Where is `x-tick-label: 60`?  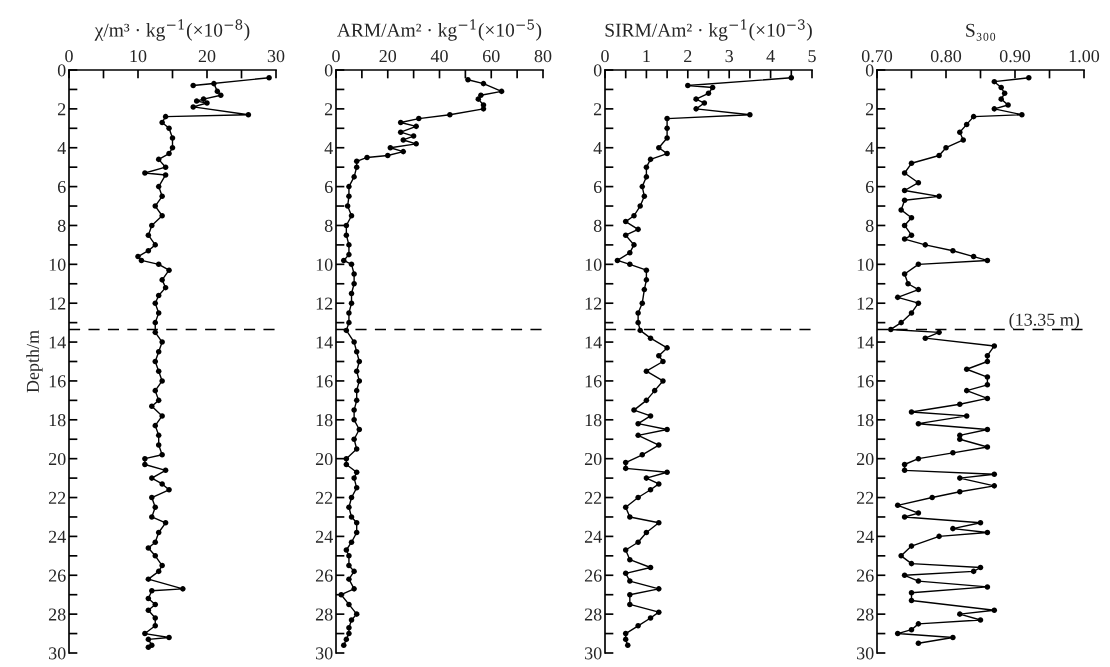 x-tick-label: 60 is located at coordinates (491, 56).